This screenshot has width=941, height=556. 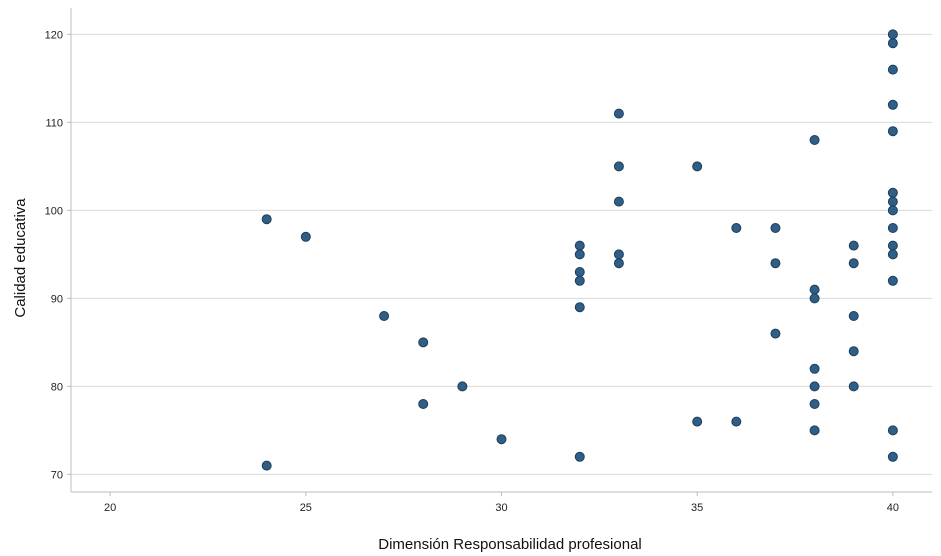 I want to click on y-tick-label: 110, so click(x=54, y=123).